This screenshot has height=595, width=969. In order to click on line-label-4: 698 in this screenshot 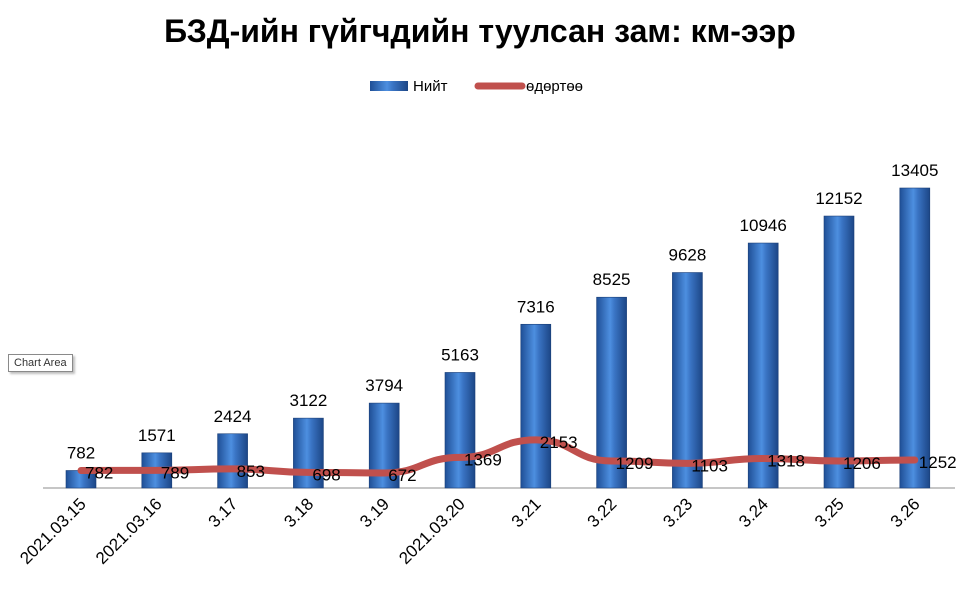, I will do `click(326, 474)`.